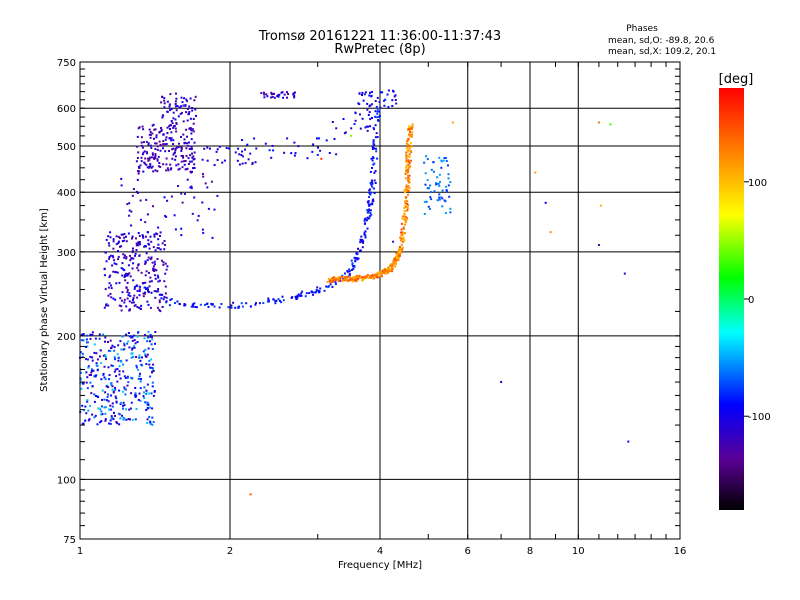 This screenshot has height=600, width=800. What do you see at coordinates (380, 565) in the screenshot?
I see `x-axis-label: Frequency [MHz]` at bounding box center [380, 565].